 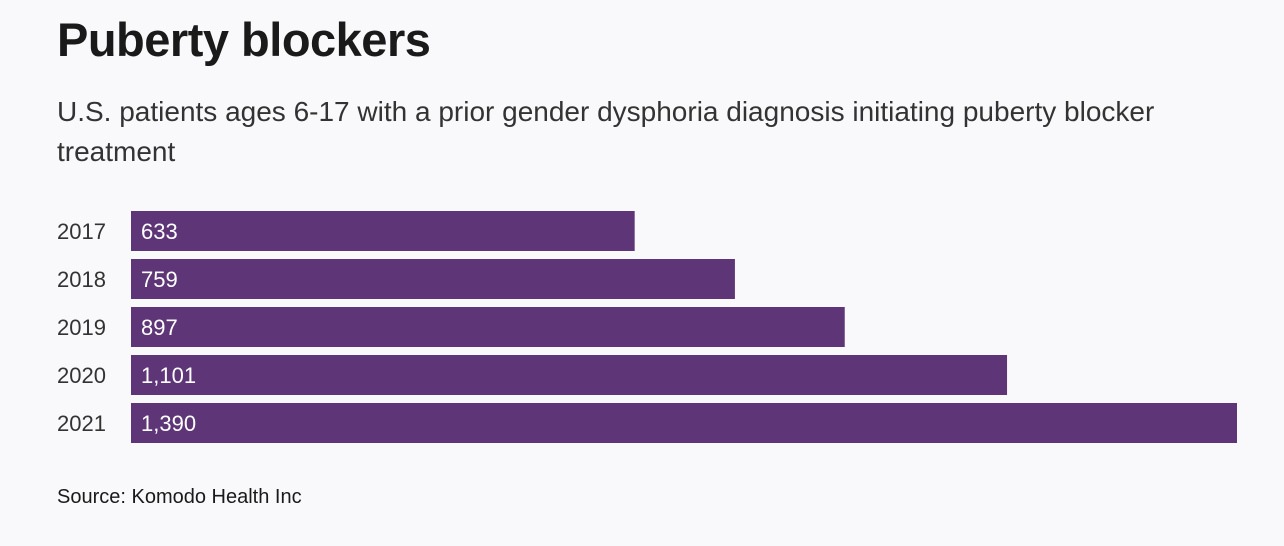 I want to click on bar-2019, so click(x=488, y=327).